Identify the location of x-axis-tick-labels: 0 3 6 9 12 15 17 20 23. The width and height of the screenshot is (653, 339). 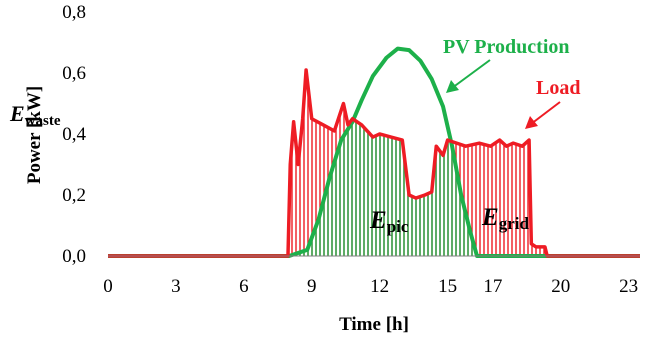
(370, 286).